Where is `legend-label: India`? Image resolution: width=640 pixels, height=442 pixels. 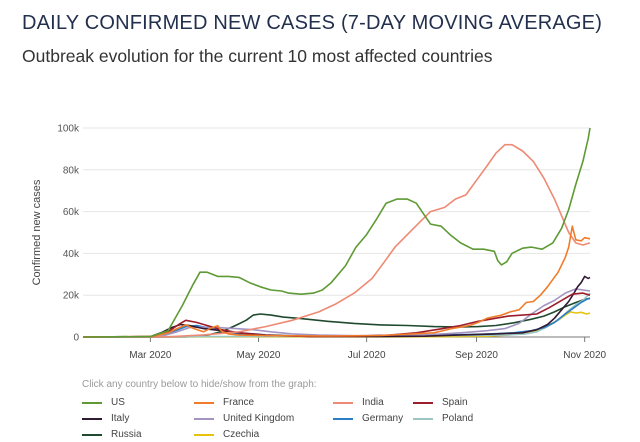
legend-label: India is located at coordinates (373, 402).